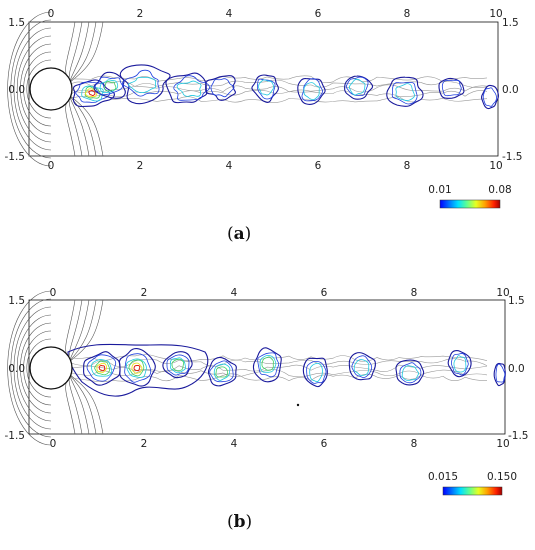  What do you see at coordinates (324, 293) in the screenshot?
I see `x-tick-top-b-3: 6` at bounding box center [324, 293].